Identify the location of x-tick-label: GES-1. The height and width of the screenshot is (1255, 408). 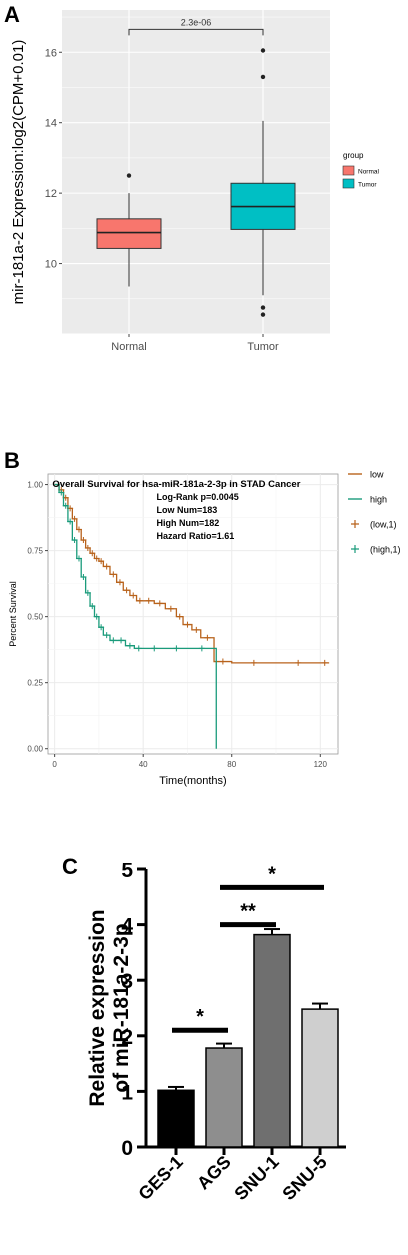
(160, 1178).